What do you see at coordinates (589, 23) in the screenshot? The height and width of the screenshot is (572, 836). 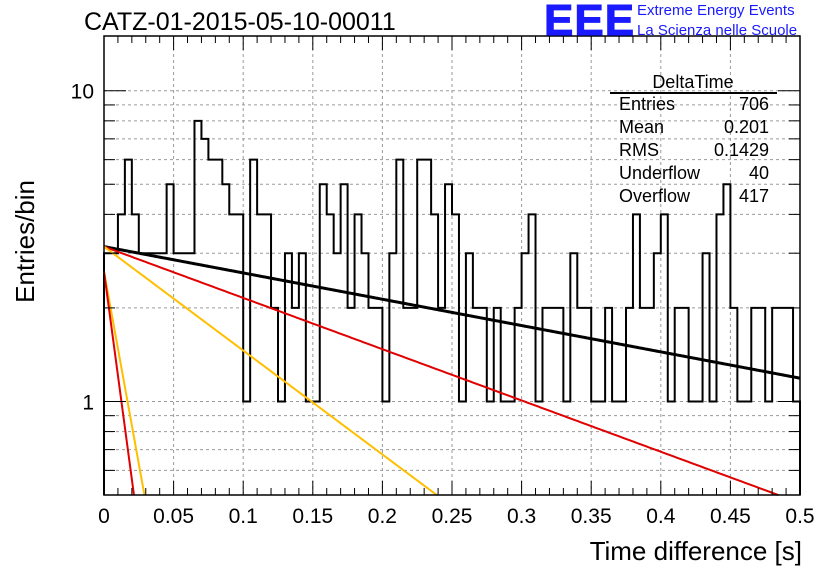 I see `eee-logo: EEE` at bounding box center [589, 23].